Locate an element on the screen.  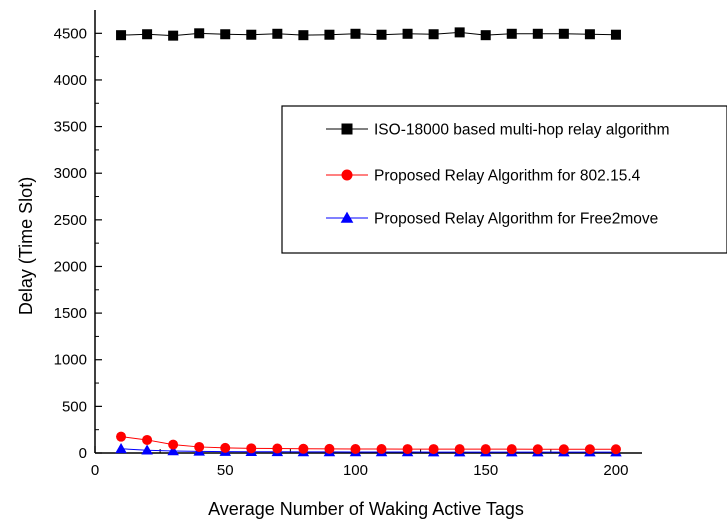
y-tick-label-1500: 1500 is located at coordinates (70, 313).